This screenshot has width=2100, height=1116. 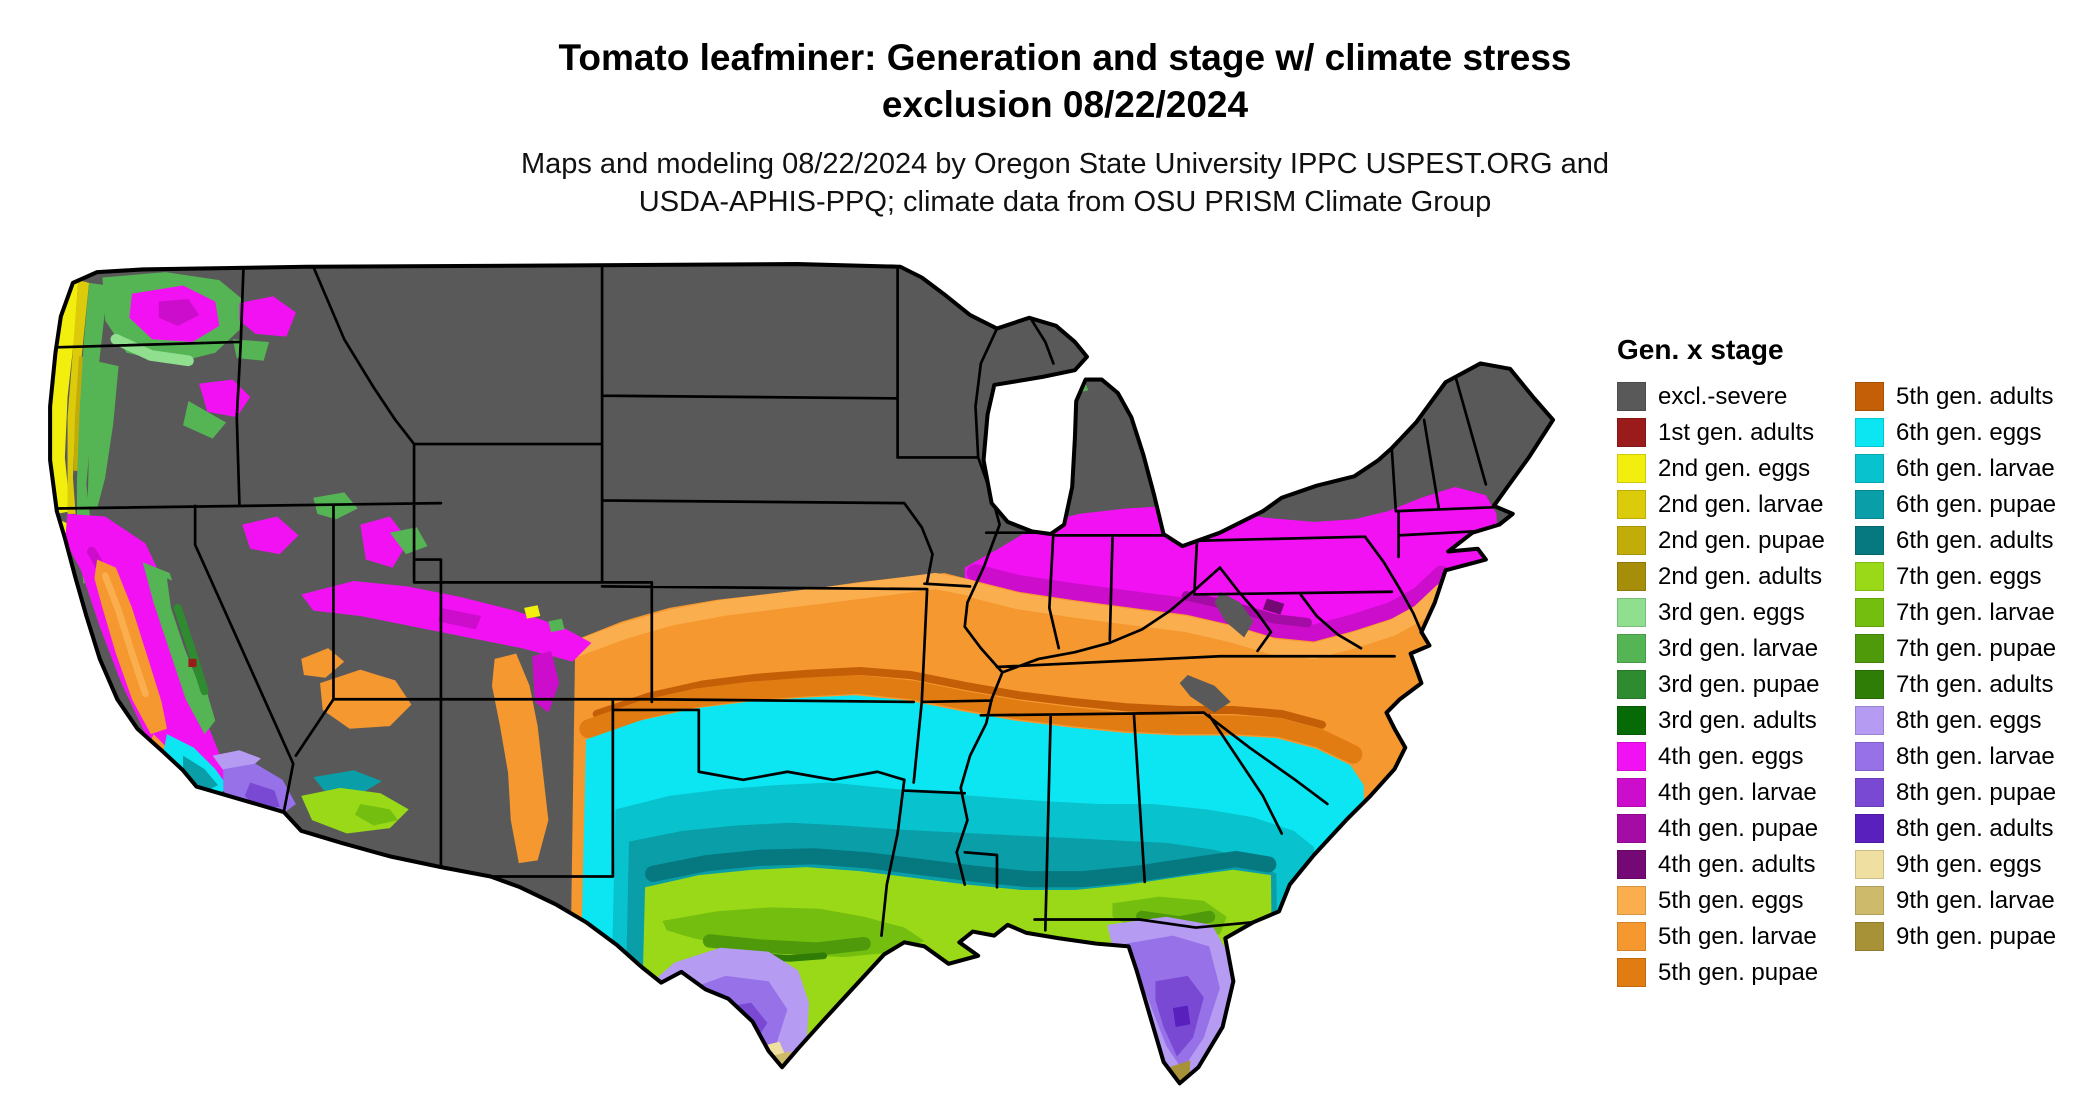 I want to click on legend-label: 6th gen. adults, so click(x=1975, y=540).